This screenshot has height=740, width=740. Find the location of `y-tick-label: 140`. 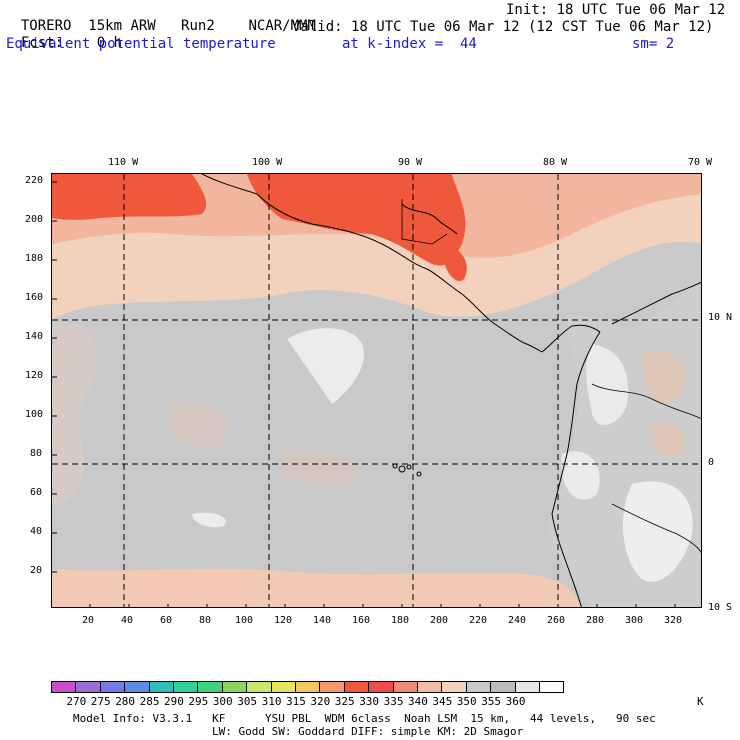

y-tick-label: 140 is located at coordinates (34, 336).